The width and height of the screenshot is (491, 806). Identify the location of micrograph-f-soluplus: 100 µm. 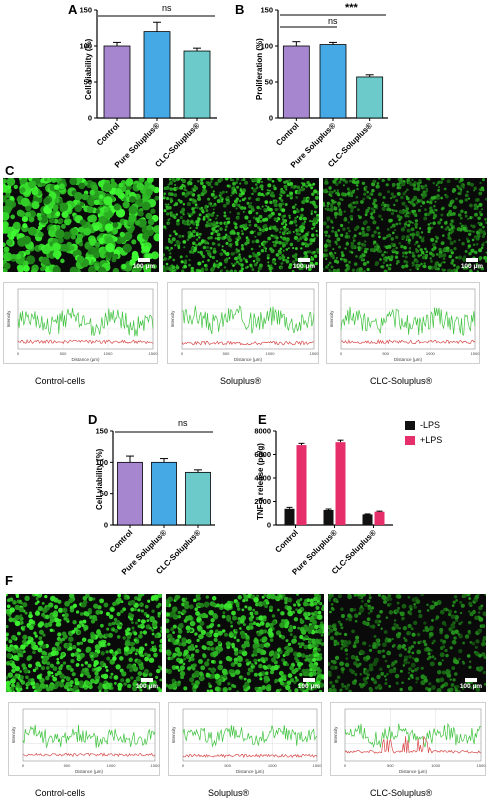
(245, 643).